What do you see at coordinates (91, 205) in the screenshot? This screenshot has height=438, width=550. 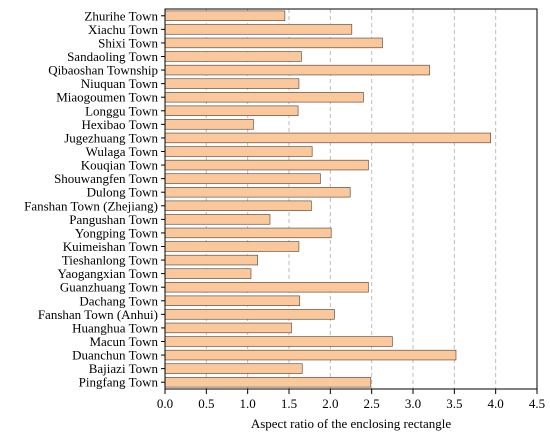 I see `category-label: Fanshan Town (Zhejiang)` at bounding box center [91, 205].